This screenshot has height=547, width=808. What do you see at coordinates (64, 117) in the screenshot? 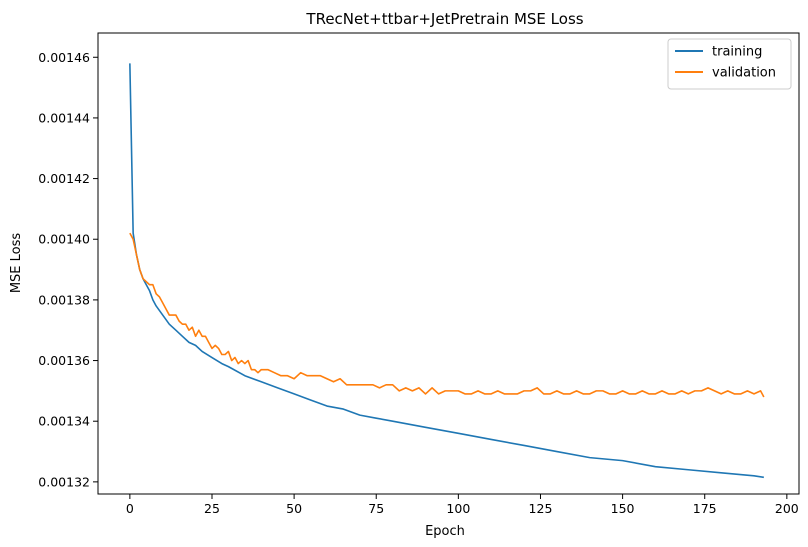
I see `y-tick-label: 0.00144` at bounding box center [64, 117].